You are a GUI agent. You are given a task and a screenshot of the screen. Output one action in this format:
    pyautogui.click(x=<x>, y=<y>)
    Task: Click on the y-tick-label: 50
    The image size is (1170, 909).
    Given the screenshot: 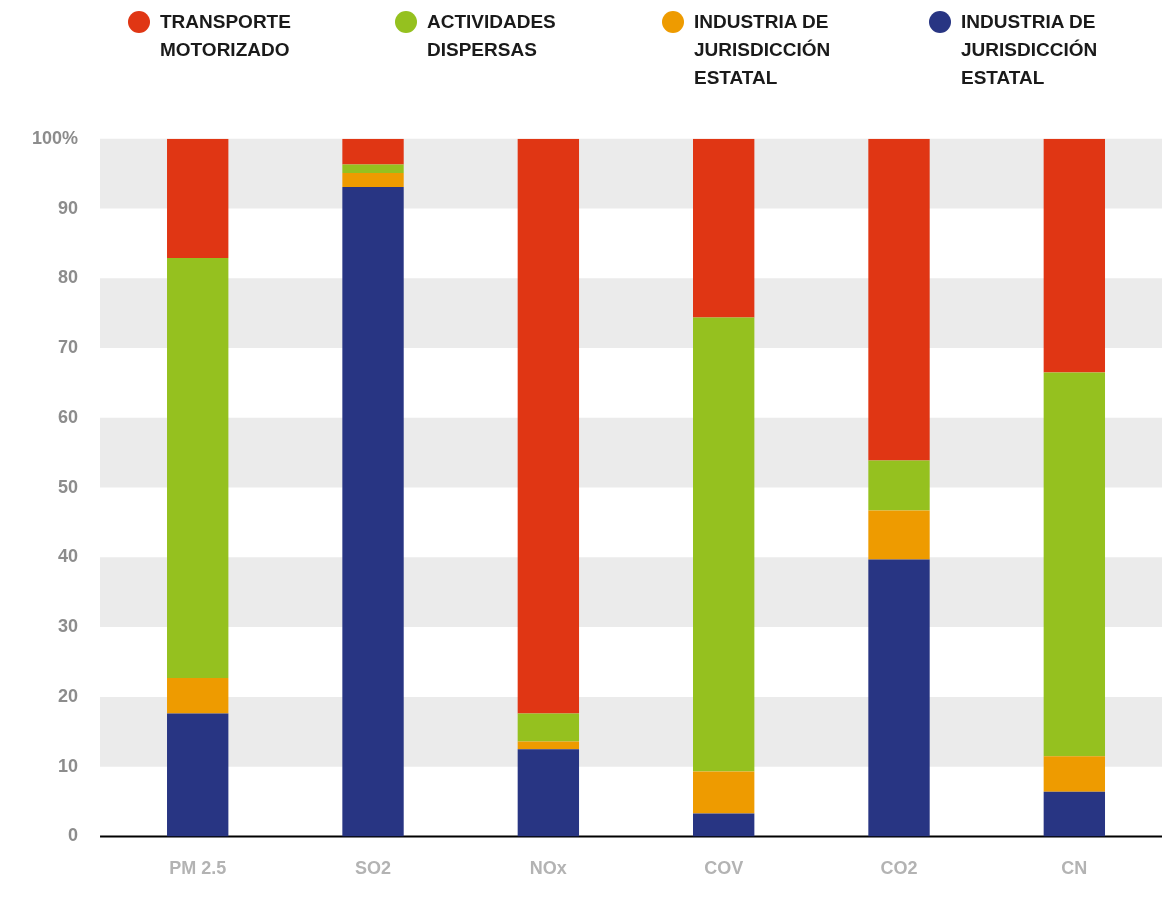 What is the action you would take?
    pyautogui.click(x=68, y=486)
    